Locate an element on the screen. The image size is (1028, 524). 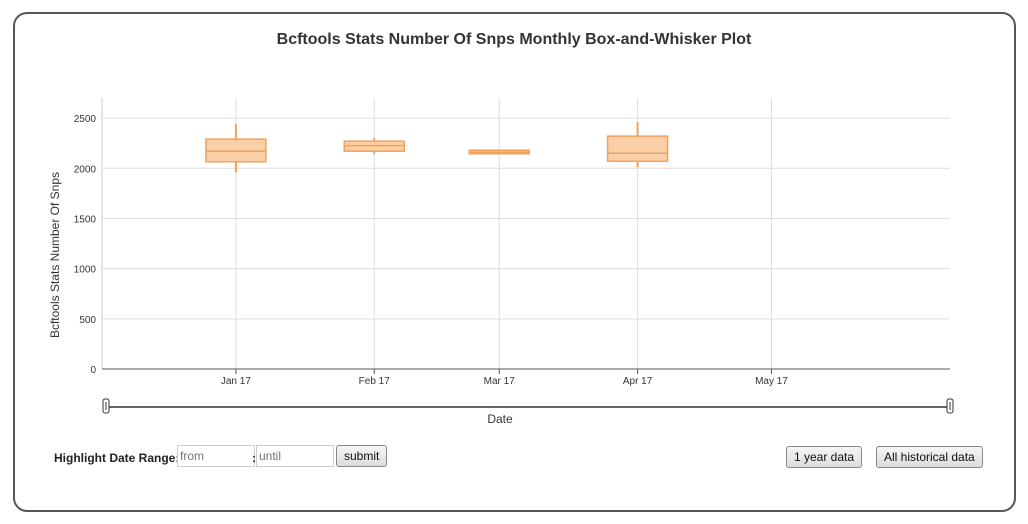
from-date-input is located at coordinates (216, 456).